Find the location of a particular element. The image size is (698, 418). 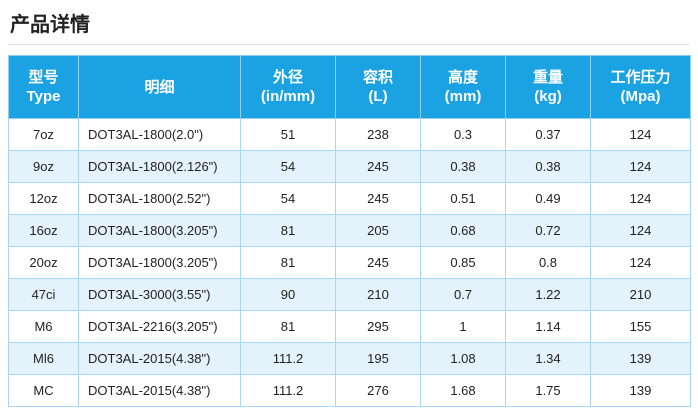

table-cell: 155 is located at coordinates (640, 326).